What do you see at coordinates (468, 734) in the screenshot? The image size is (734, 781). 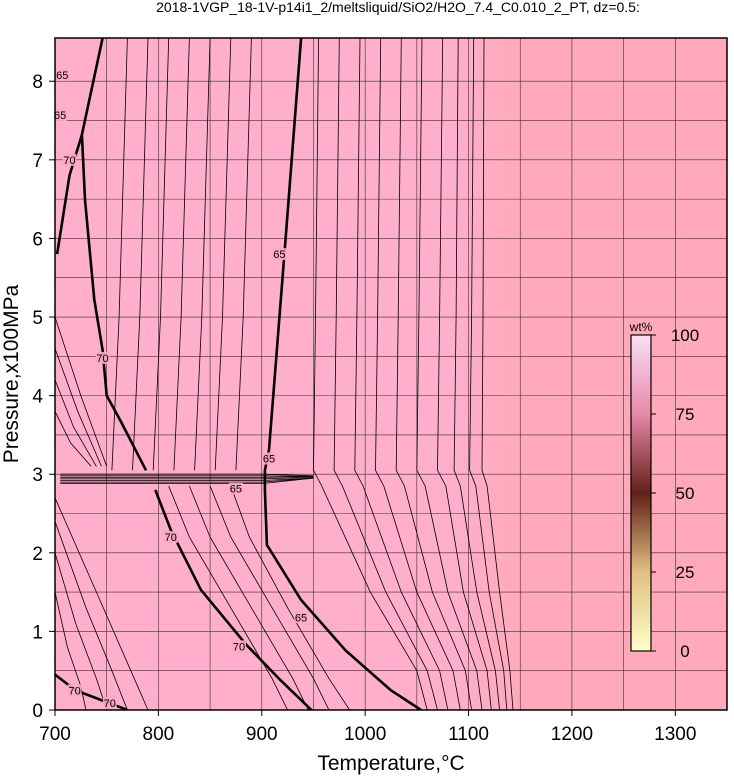 I see `x-tick-label: 1100` at bounding box center [468, 734].